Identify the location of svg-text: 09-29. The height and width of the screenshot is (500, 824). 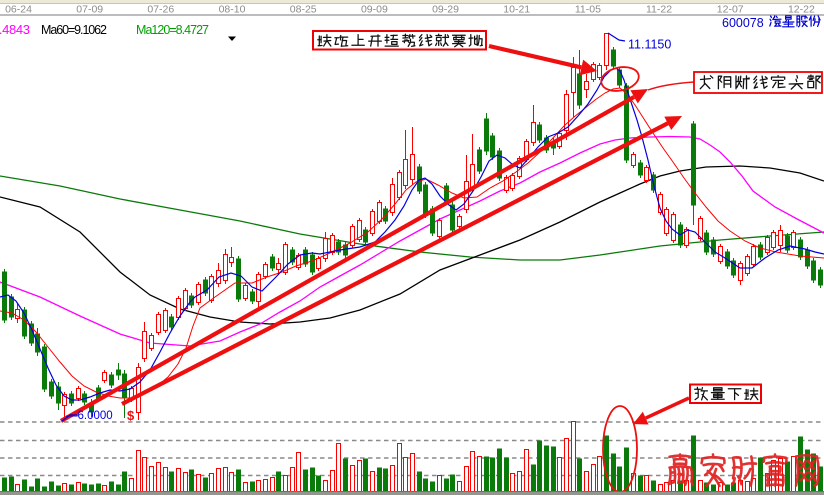
(445, 10).